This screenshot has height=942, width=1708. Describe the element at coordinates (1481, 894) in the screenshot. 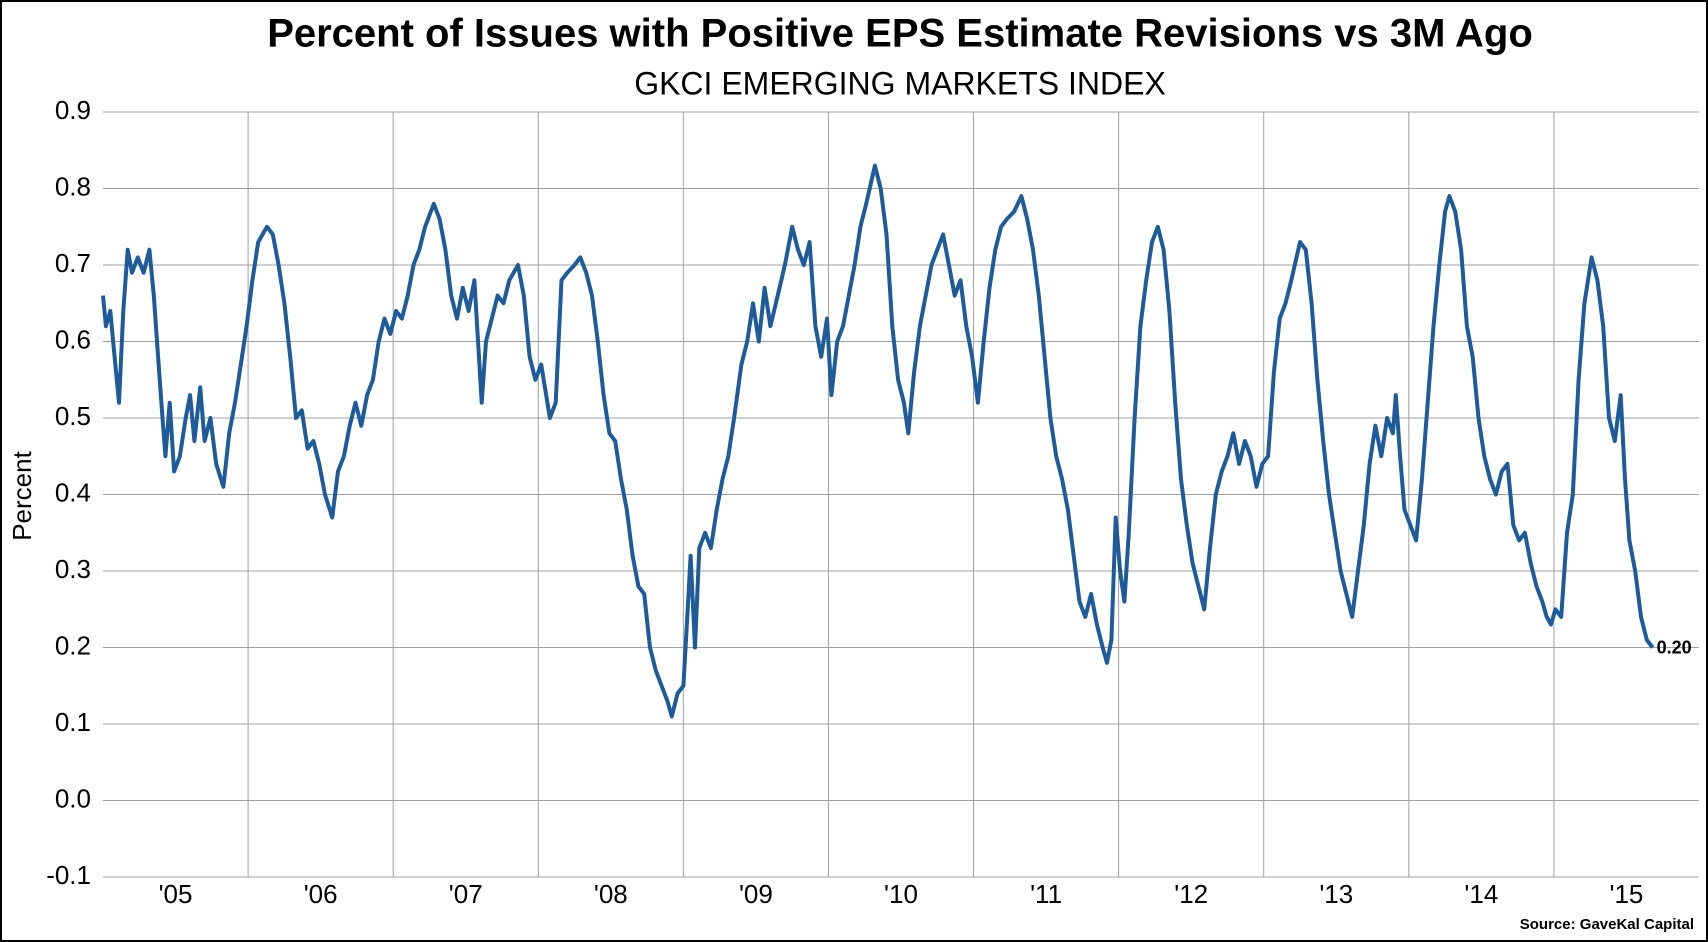

I see `x-tick-label: '14` at that location.